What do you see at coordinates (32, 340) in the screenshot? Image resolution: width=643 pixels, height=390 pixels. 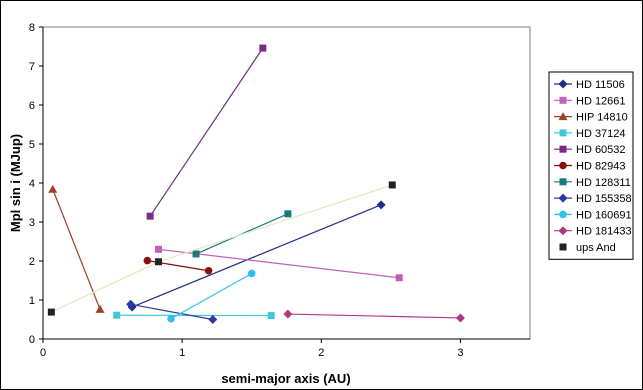 I see `y-tick-label: 0` at bounding box center [32, 340].